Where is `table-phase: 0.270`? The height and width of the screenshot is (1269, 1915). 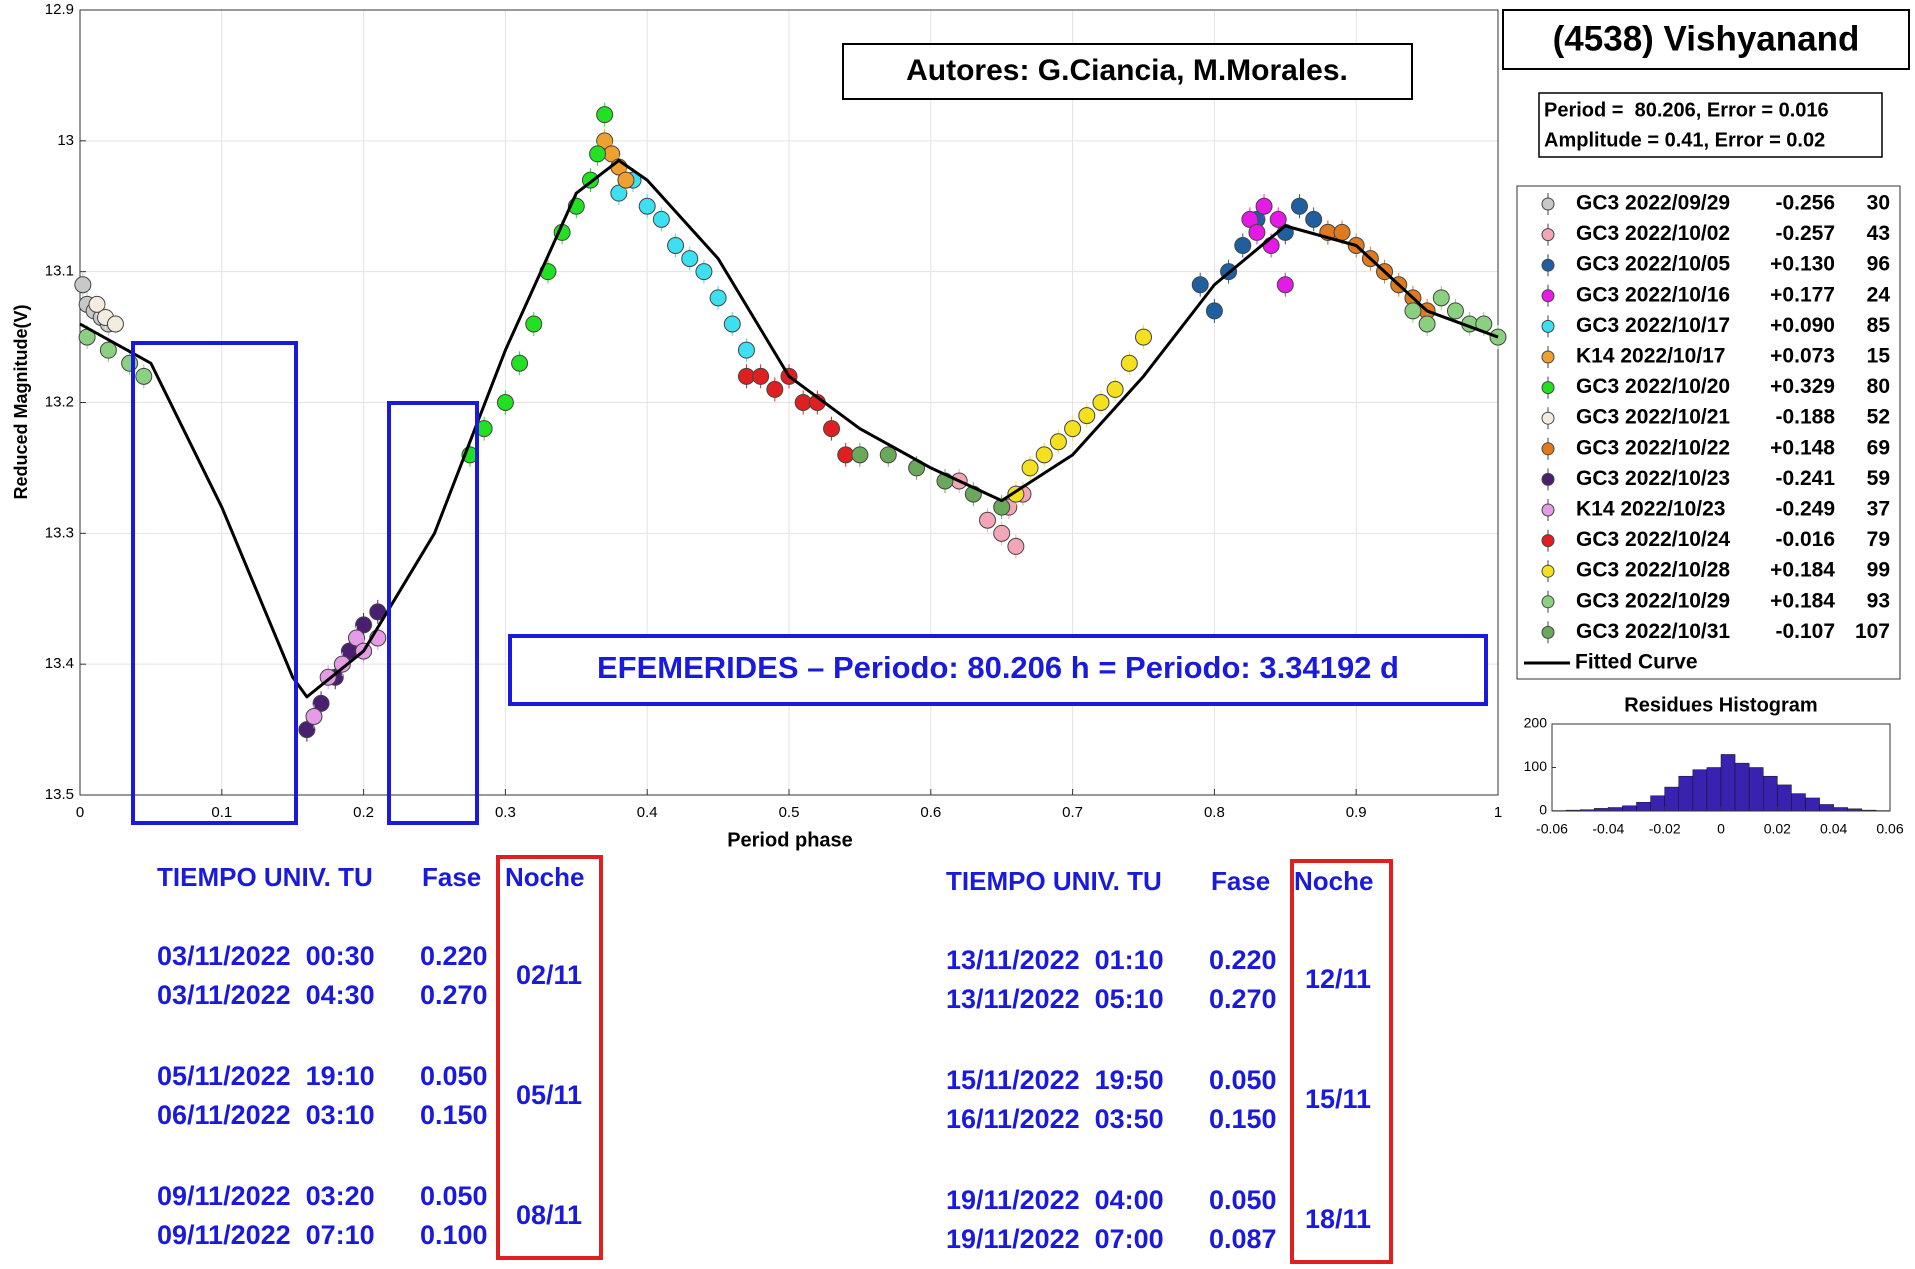 table-phase: 0.270 is located at coordinates (1243, 999).